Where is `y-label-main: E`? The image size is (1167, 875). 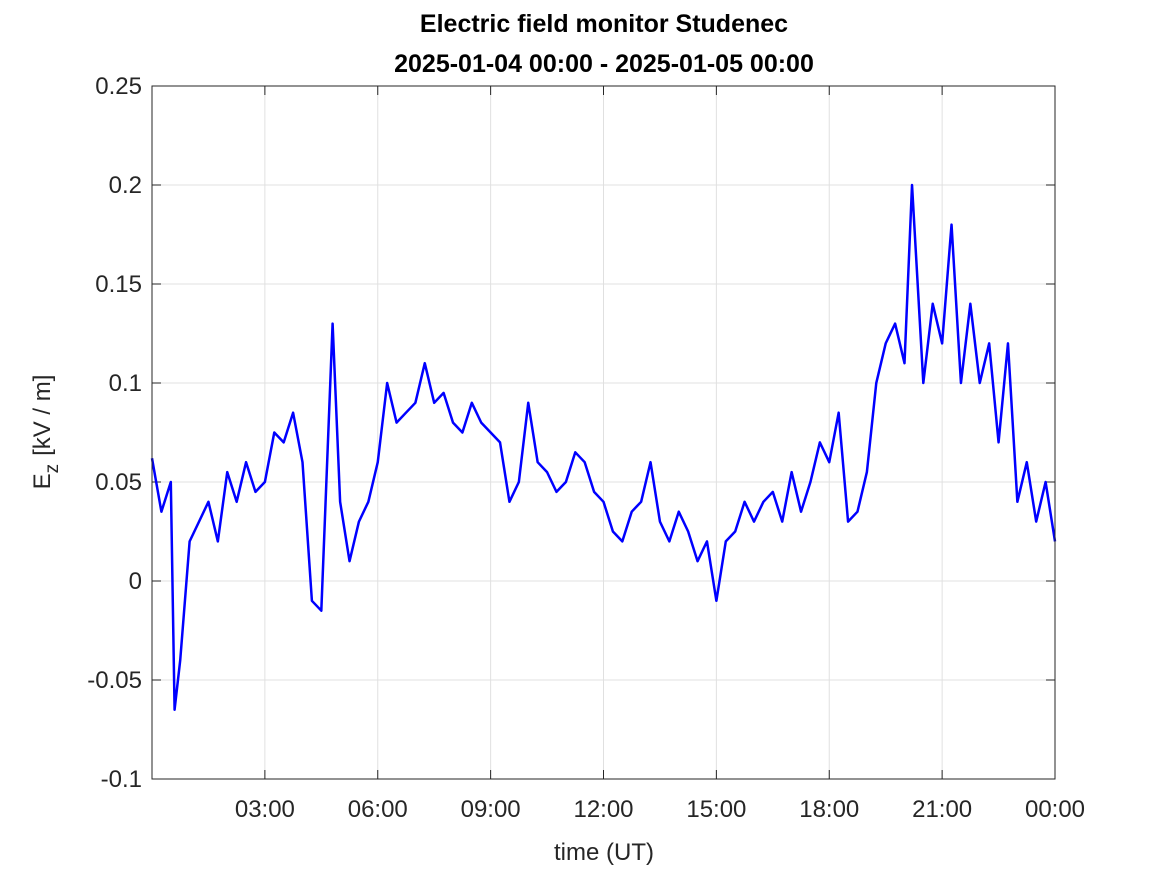 y-label-main: E is located at coordinates (42, 481).